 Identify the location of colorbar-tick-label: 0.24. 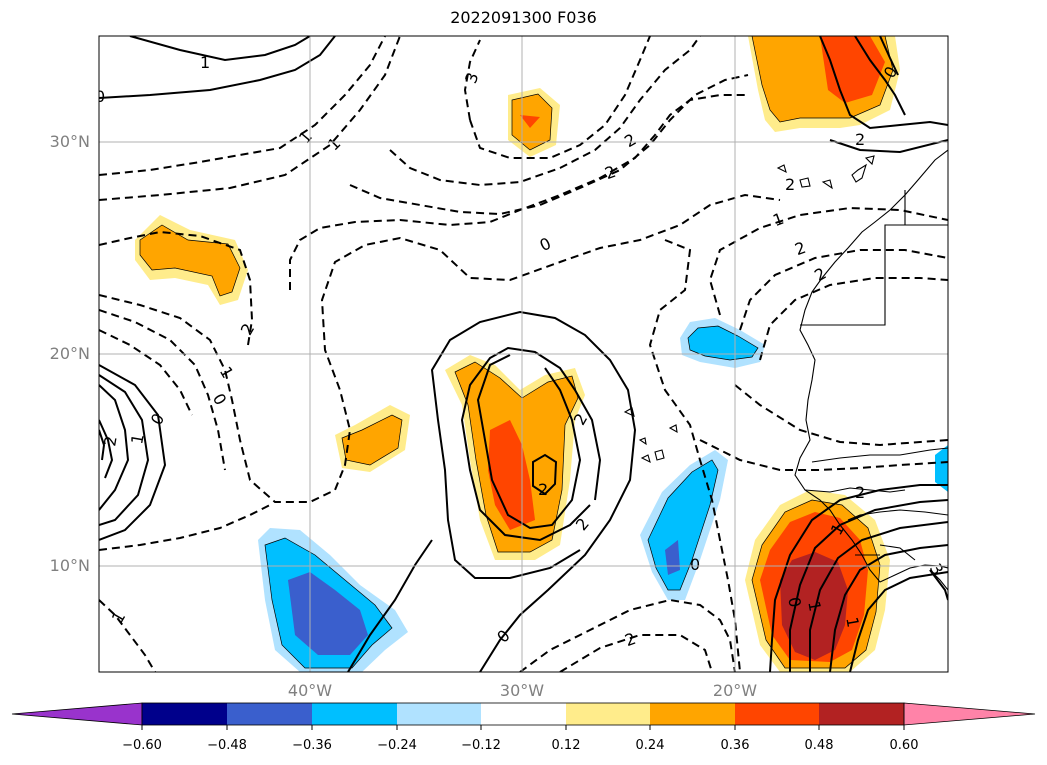
(650, 745).